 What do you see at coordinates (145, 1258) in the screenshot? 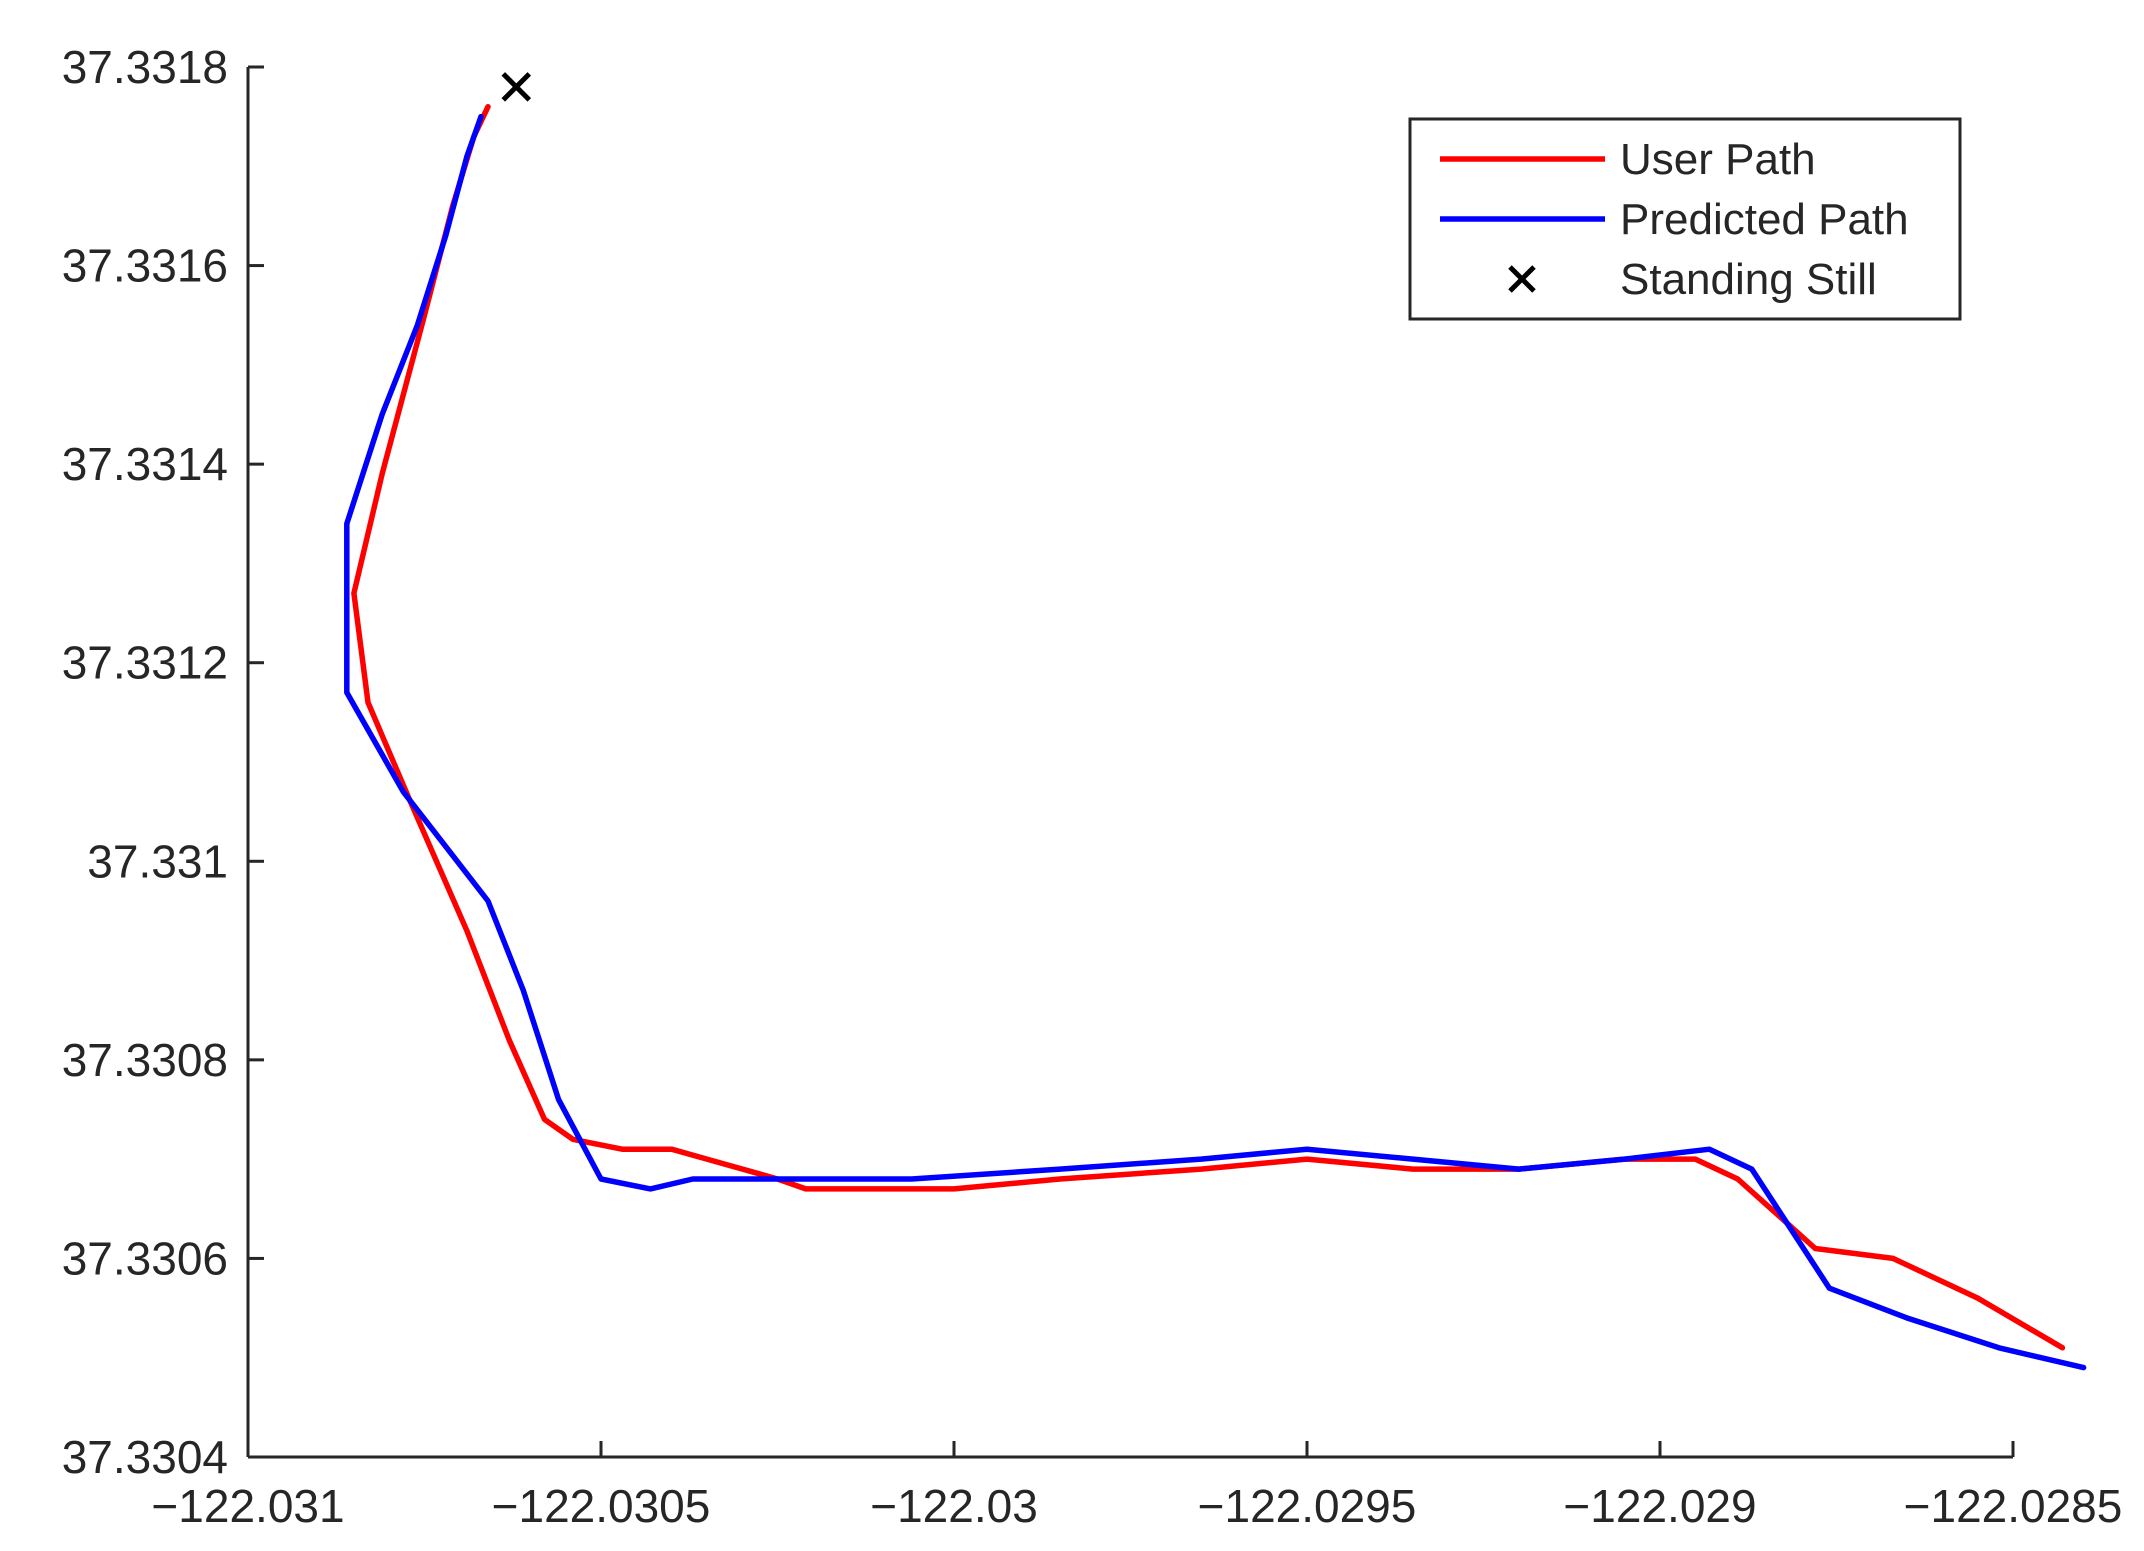
I see `y-tick-label: 37.3306` at bounding box center [145, 1258].